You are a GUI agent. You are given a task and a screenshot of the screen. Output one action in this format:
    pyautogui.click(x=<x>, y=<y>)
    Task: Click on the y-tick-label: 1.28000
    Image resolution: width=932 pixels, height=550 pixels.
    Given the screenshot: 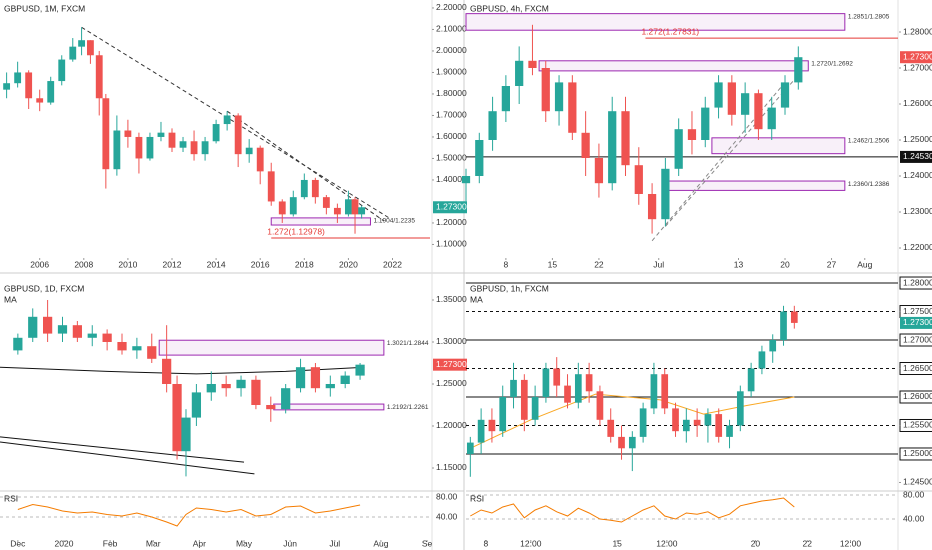 What is the action you would take?
    pyautogui.click(x=917, y=31)
    